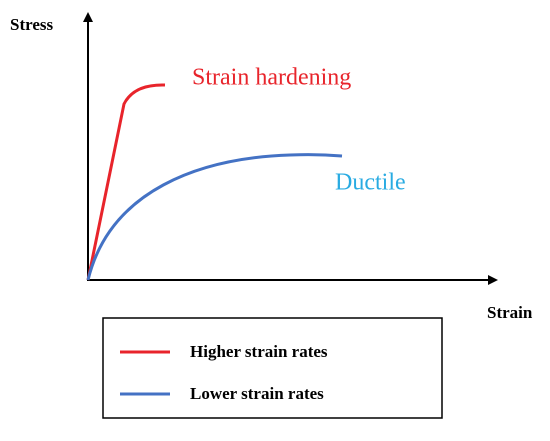  Describe the element at coordinates (32, 24) in the screenshot. I see `y-axis-label: Stress` at that location.